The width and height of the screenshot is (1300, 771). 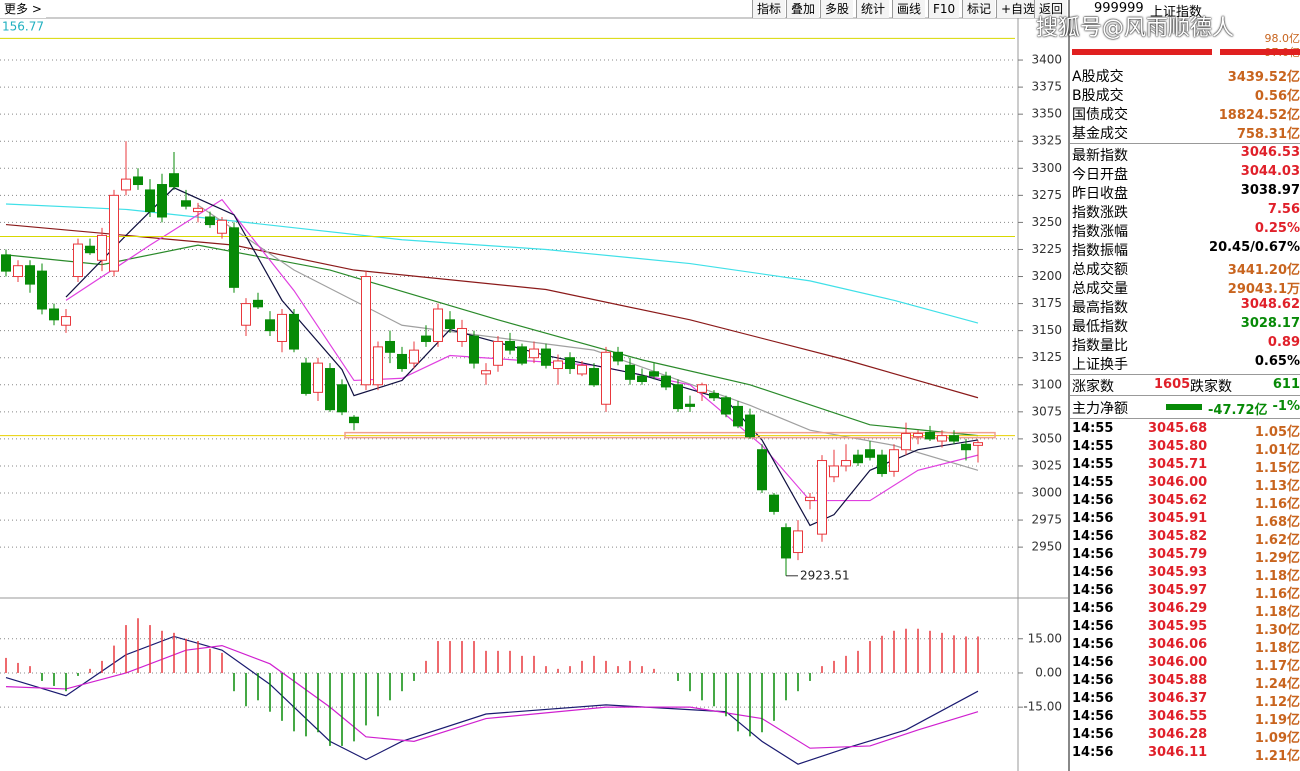 I want to click on volume-bar, so click(x=1142, y=52).